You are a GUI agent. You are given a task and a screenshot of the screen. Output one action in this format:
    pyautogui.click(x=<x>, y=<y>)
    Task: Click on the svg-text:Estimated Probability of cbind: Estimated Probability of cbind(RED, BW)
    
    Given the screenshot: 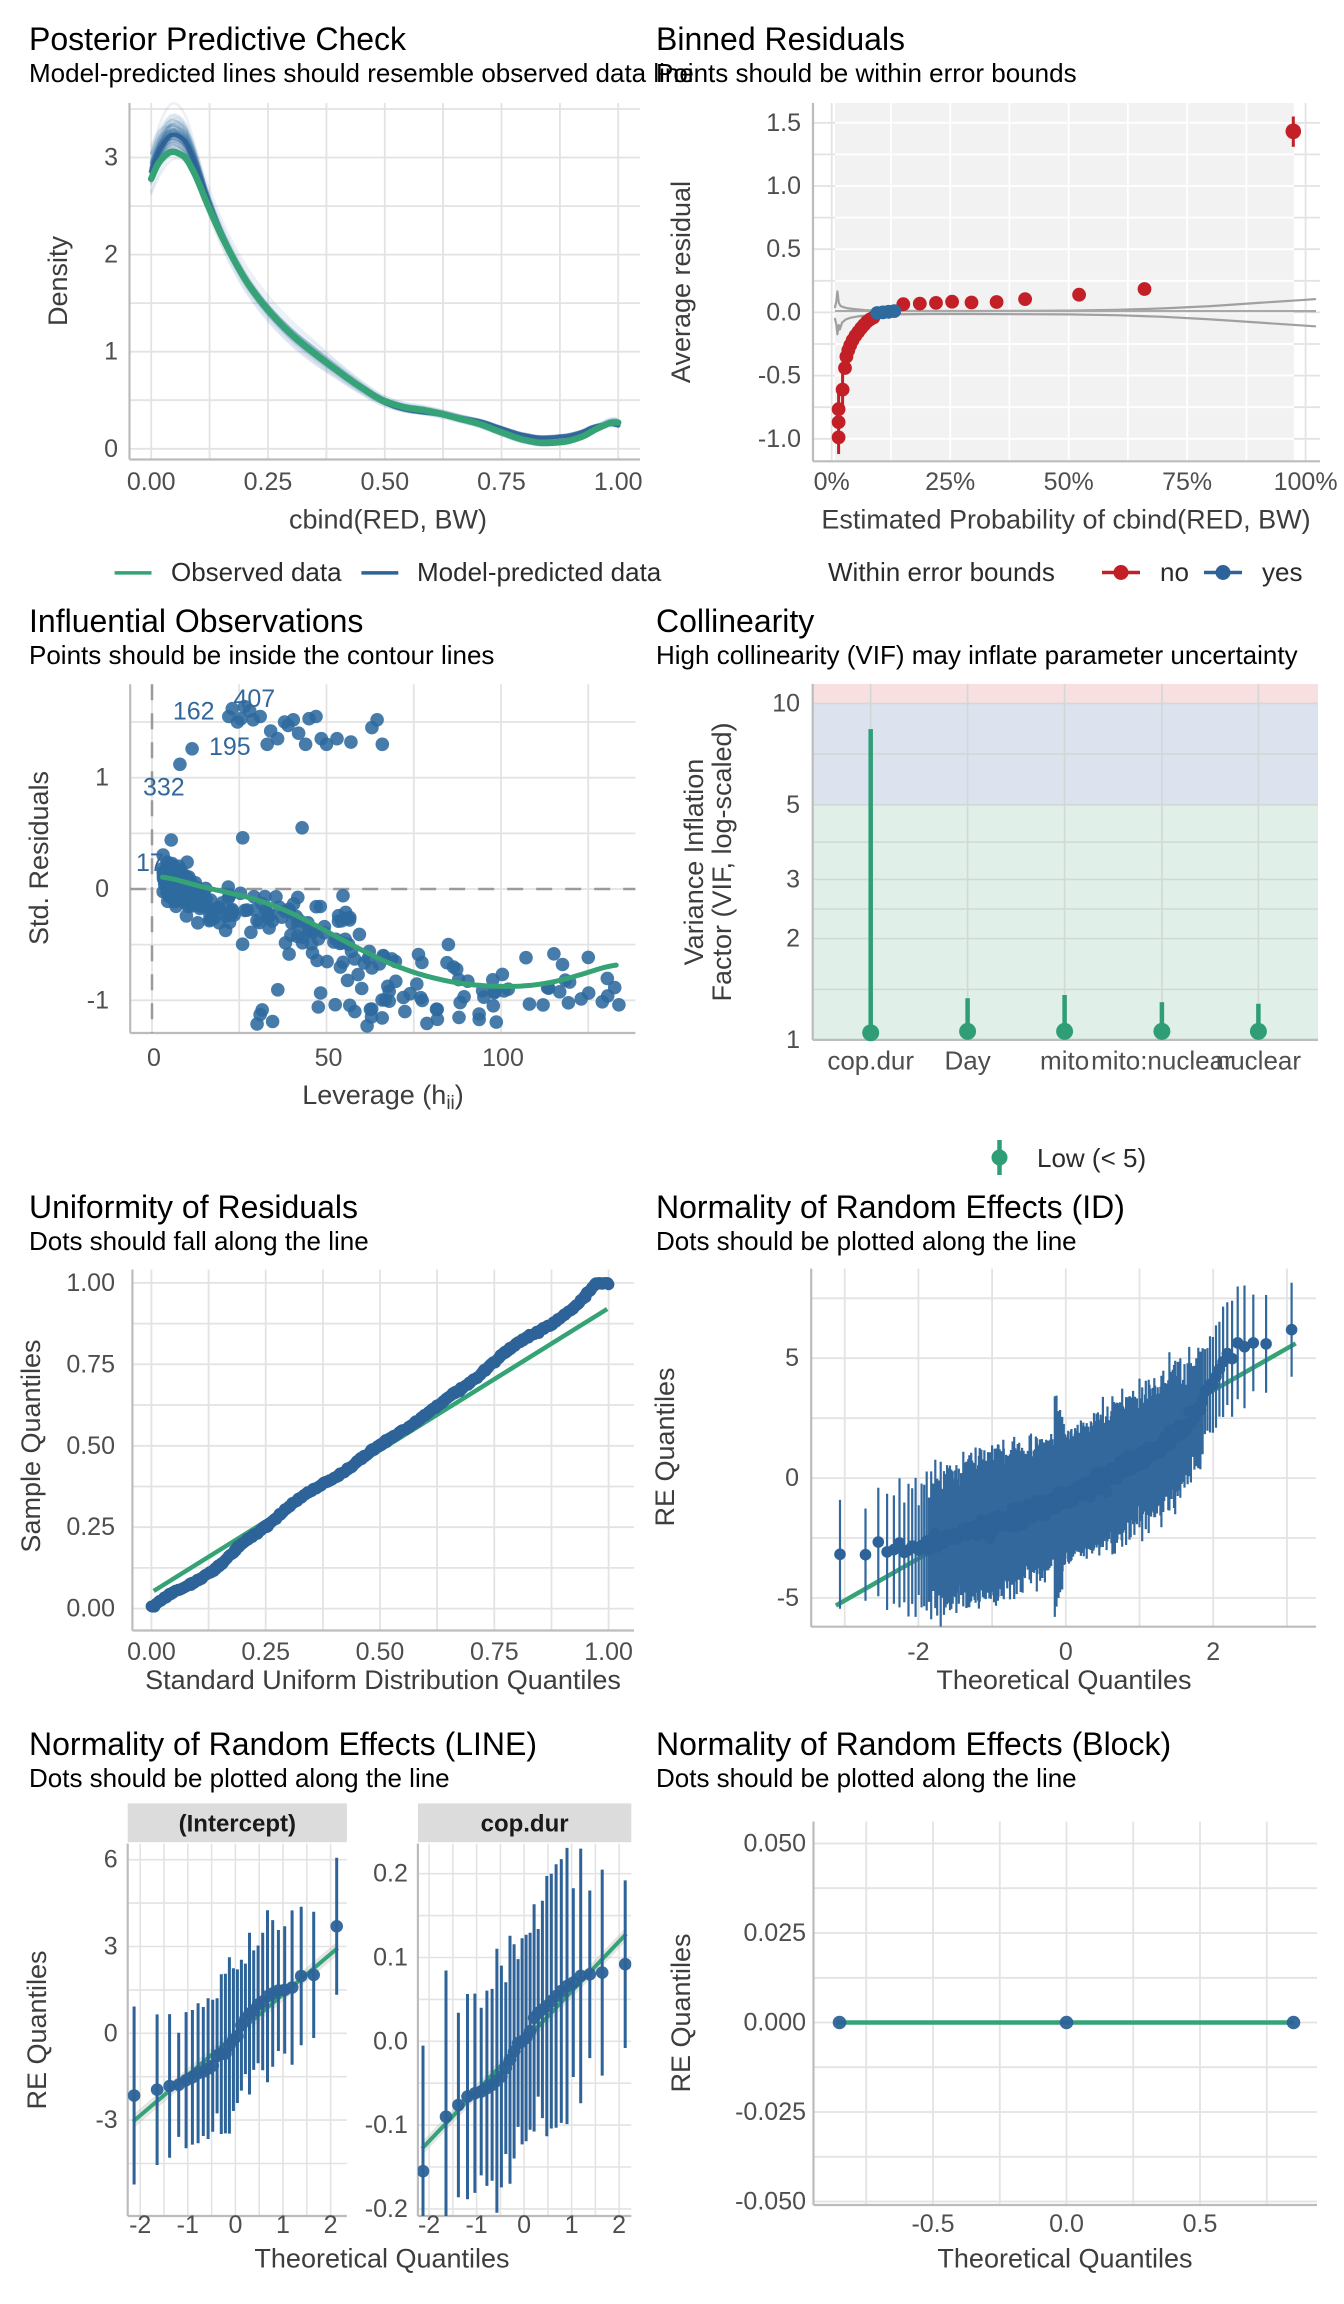 What is the action you would take?
    pyautogui.click(x=1065, y=520)
    